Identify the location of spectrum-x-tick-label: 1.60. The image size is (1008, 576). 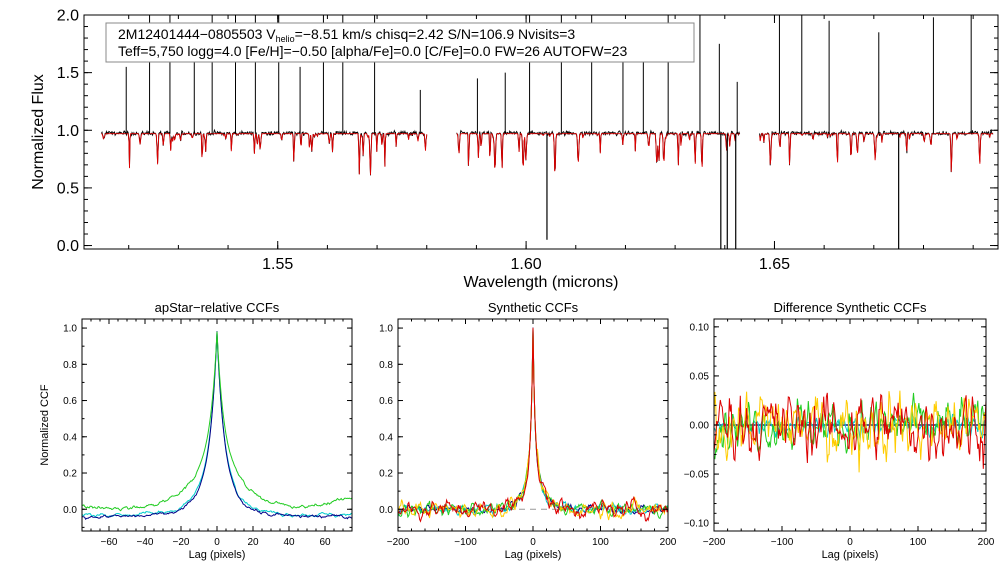
(526, 264).